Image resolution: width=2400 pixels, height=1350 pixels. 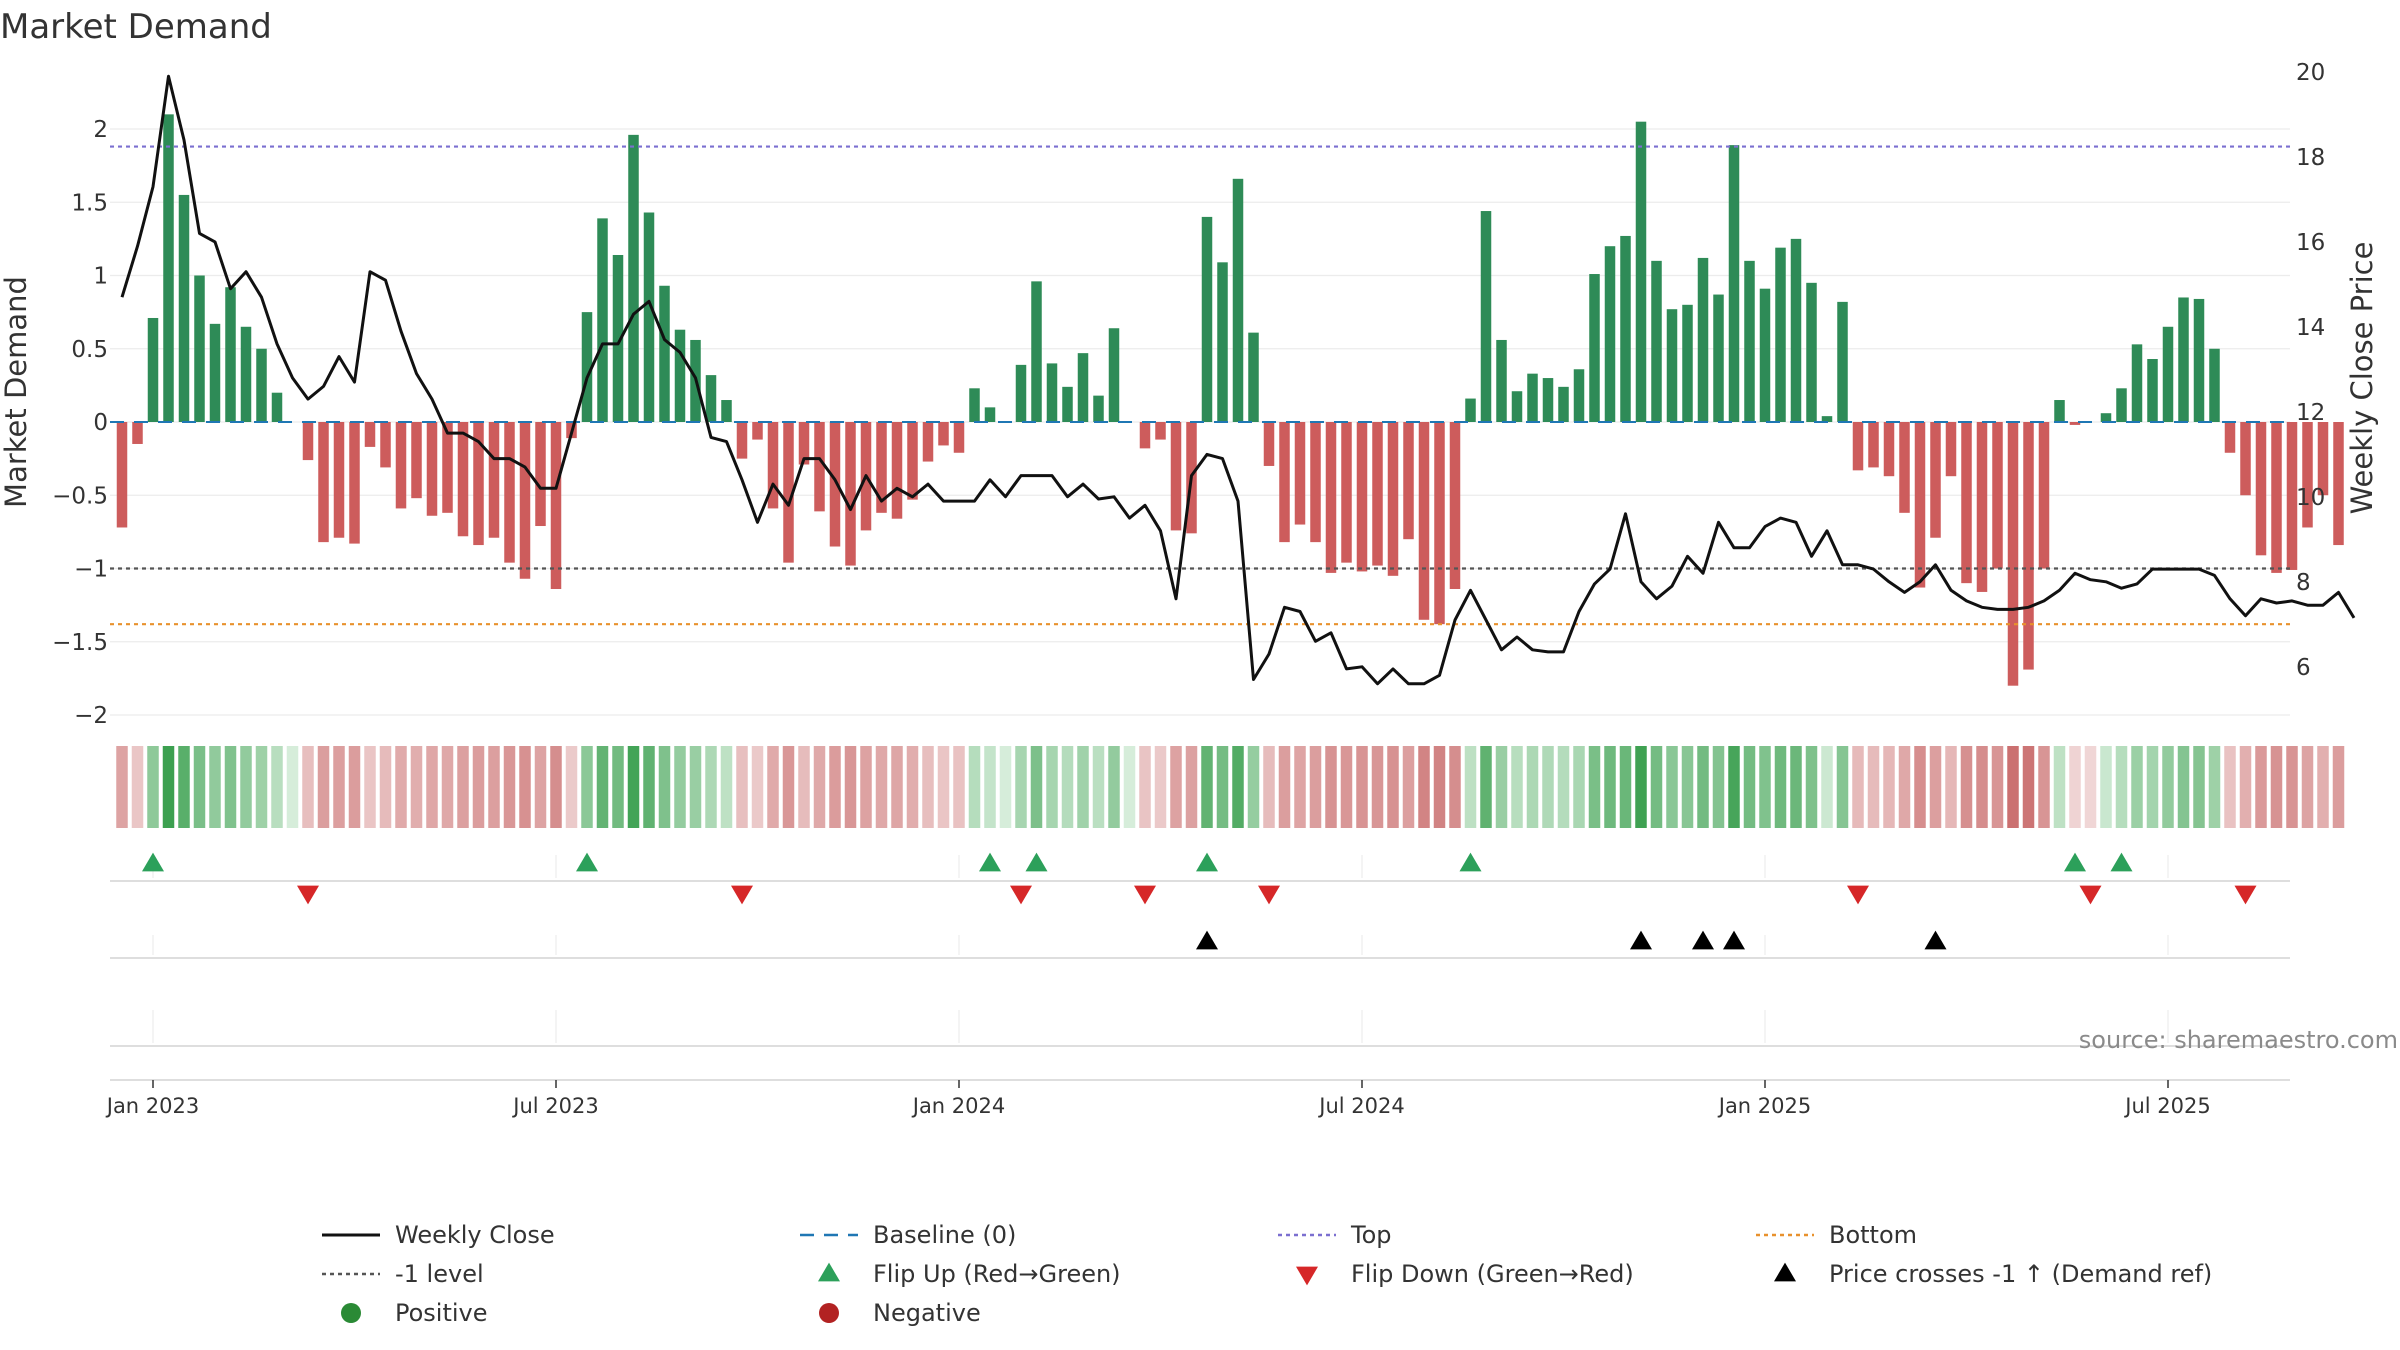 I want to click on legend-label-3: Bottom, so click(x=1873, y=1235).